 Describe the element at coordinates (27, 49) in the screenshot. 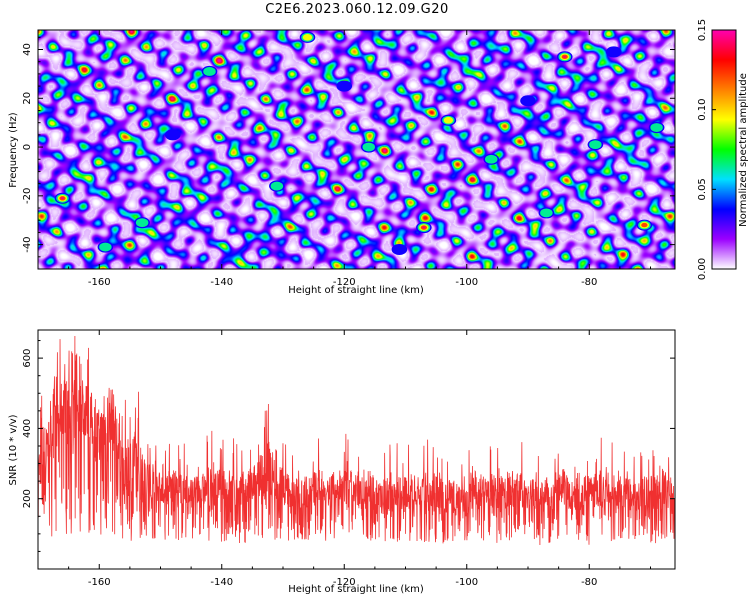

I see `y-tick-label: 40` at that location.